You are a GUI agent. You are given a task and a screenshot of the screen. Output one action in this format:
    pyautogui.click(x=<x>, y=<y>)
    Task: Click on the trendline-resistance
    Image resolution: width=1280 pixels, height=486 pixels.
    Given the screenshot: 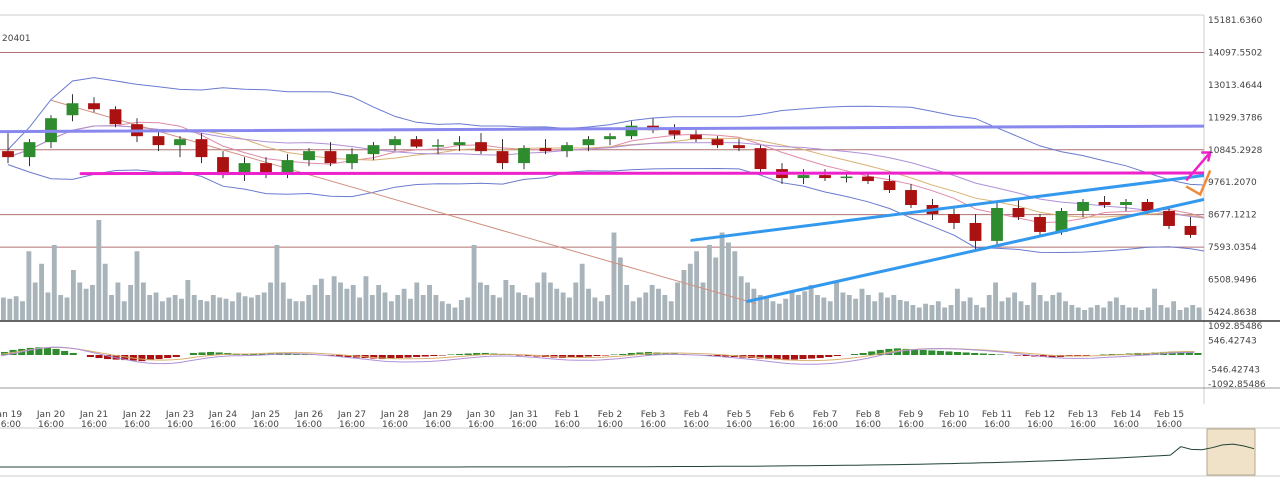 What is the action you would take?
    pyautogui.click(x=640, y=129)
    